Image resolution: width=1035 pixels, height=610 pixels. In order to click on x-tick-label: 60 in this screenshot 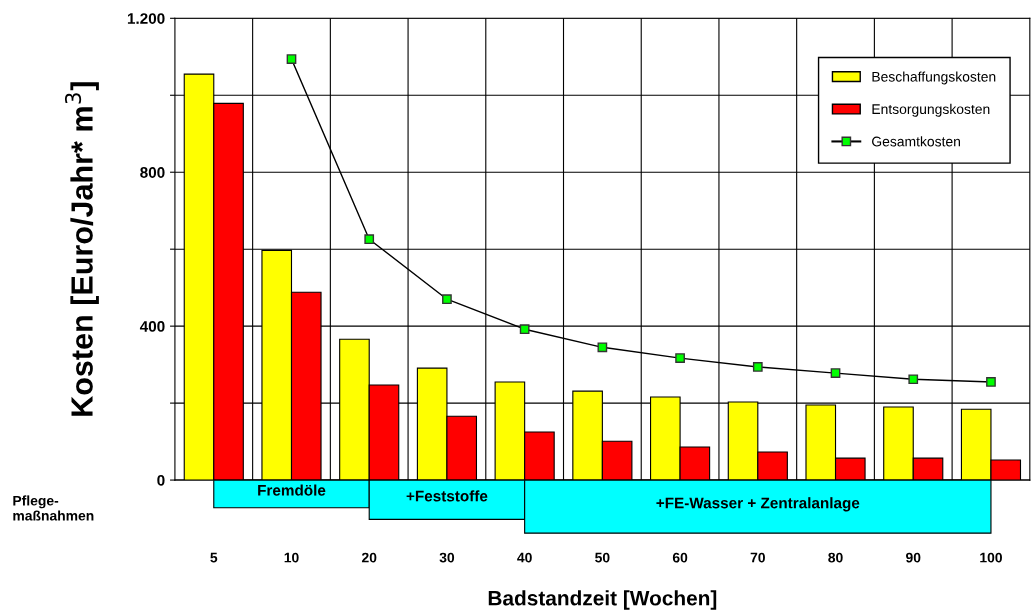, I will do `click(680, 557)`.